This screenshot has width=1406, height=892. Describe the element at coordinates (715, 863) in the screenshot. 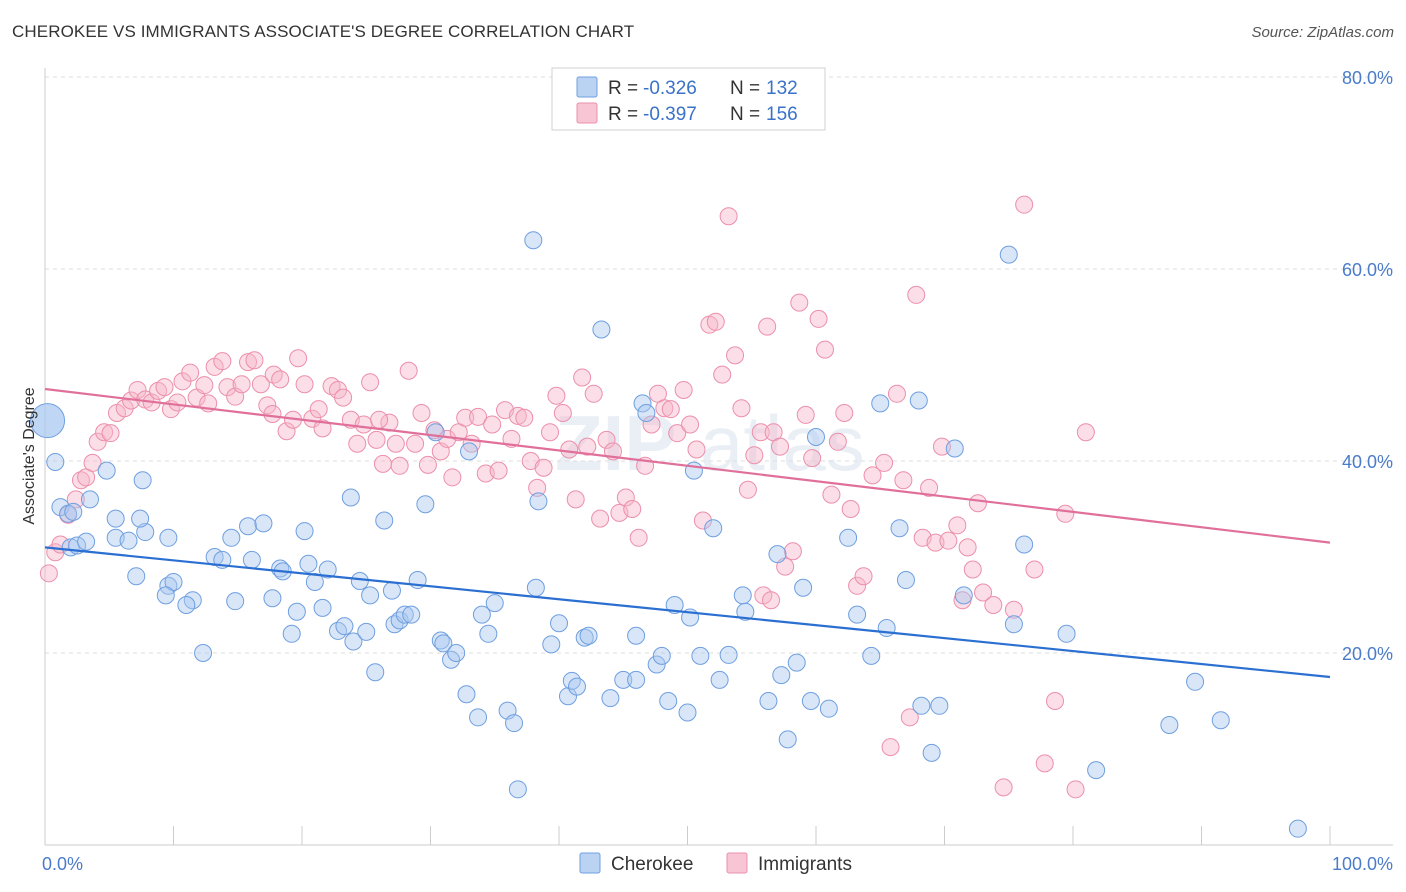

I see `bottom-legend: Cherokee Immigrants` at that location.